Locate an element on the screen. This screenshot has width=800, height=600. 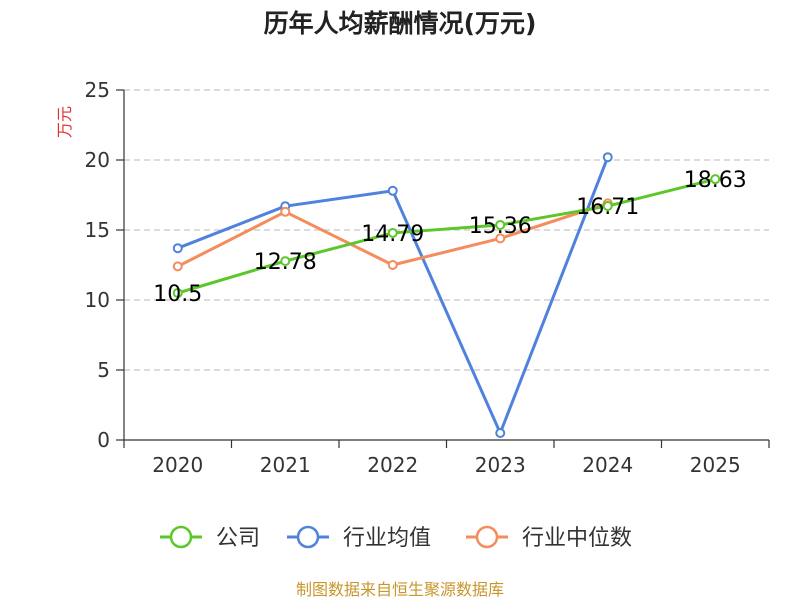
y-tick-label: 15 is located at coordinates (97, 230).